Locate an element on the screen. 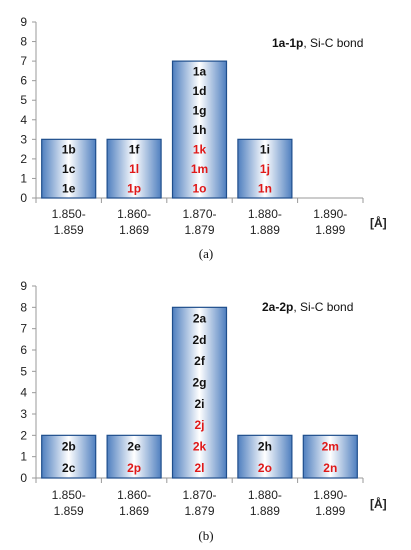 This screenshot has height=550, width=411. bar-label: 1h is located at coordinates (199, 130).